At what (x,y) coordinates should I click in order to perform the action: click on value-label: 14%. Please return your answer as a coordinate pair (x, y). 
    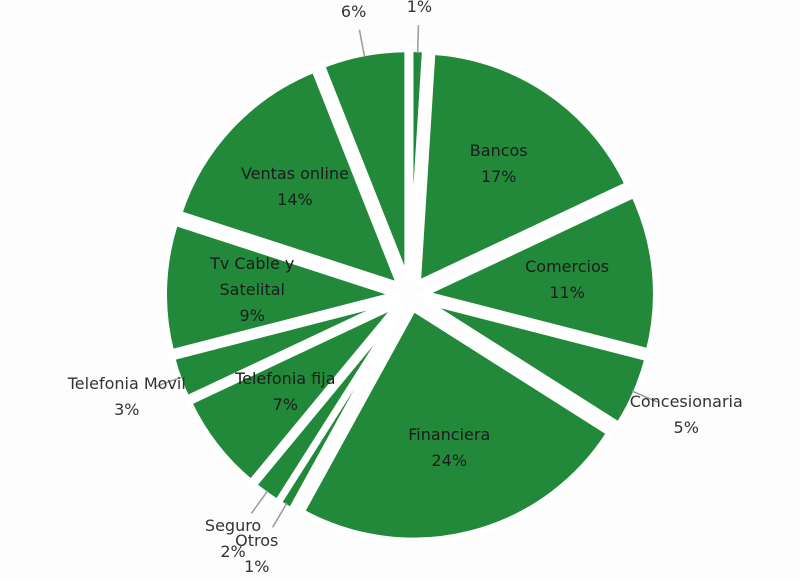
    Looking at the image, I should click on (295, 199).